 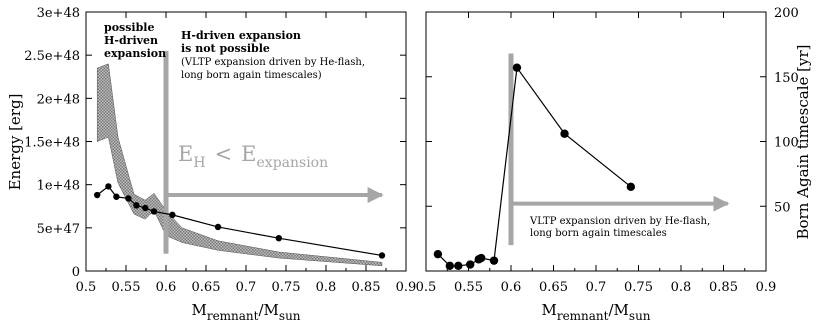 What do you see at coordinates (786, 13) in the screenshot?
I see `y-tick-label: 200` at bounding box center [786, 13].